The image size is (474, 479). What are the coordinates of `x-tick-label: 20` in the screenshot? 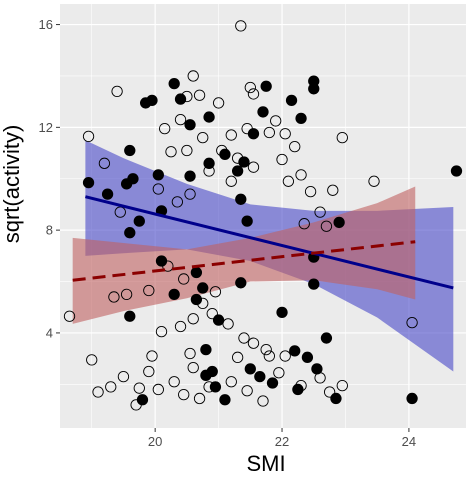 It's located at (155, 441).